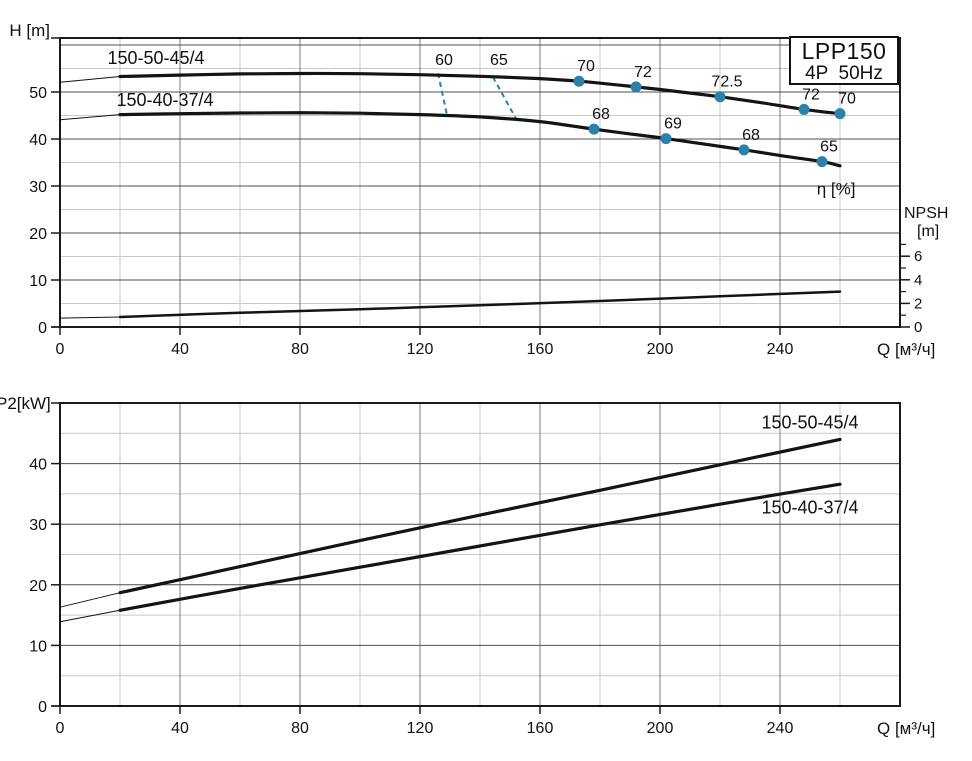  Describe the element at coordinates (918, 303) in the screenshot. I see `npsh-tick-label: 2` at that location.